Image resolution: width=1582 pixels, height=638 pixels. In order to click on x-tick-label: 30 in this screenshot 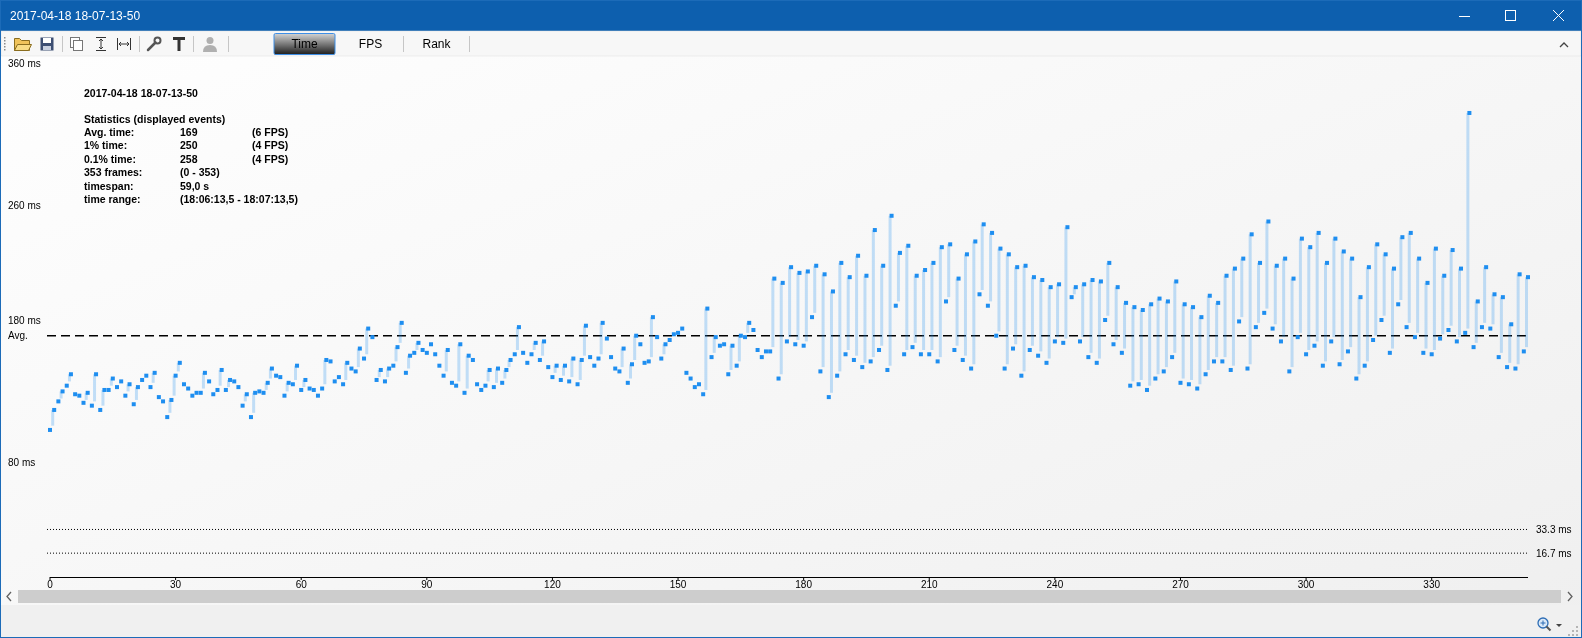, I will do `click(176, 584)`.